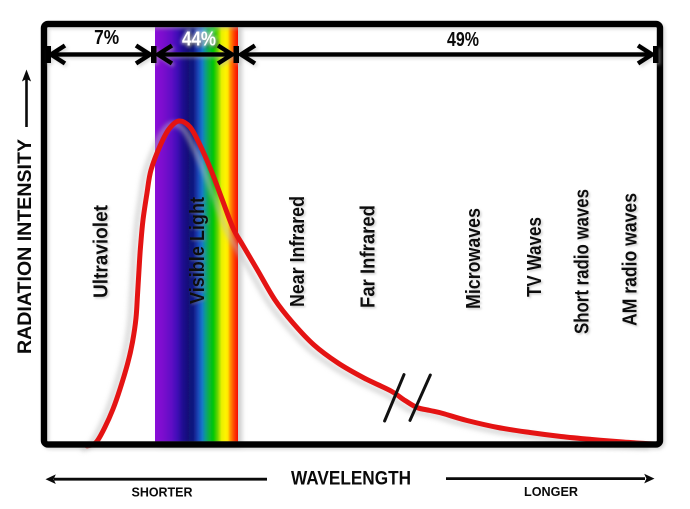 The height and width of the screenshot is (509, 690). What do you see at coordinates (583, 261) in the screenshot?
I see `svg-text: Short radio waves` at bounding box center [583, 261].